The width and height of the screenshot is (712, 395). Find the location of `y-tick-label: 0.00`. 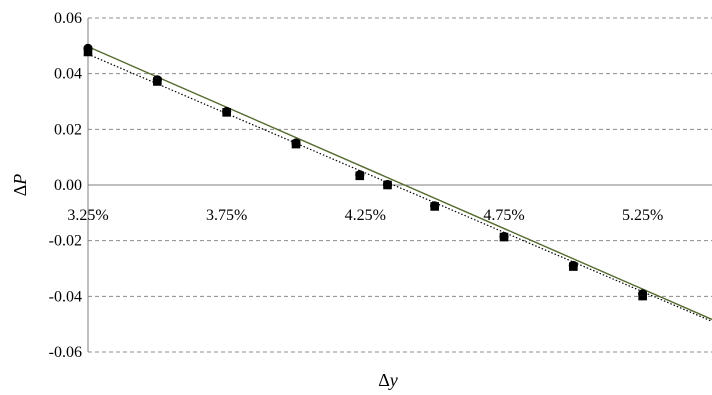

y-tick-label: 0.00 is located at coordinates (68, 185).